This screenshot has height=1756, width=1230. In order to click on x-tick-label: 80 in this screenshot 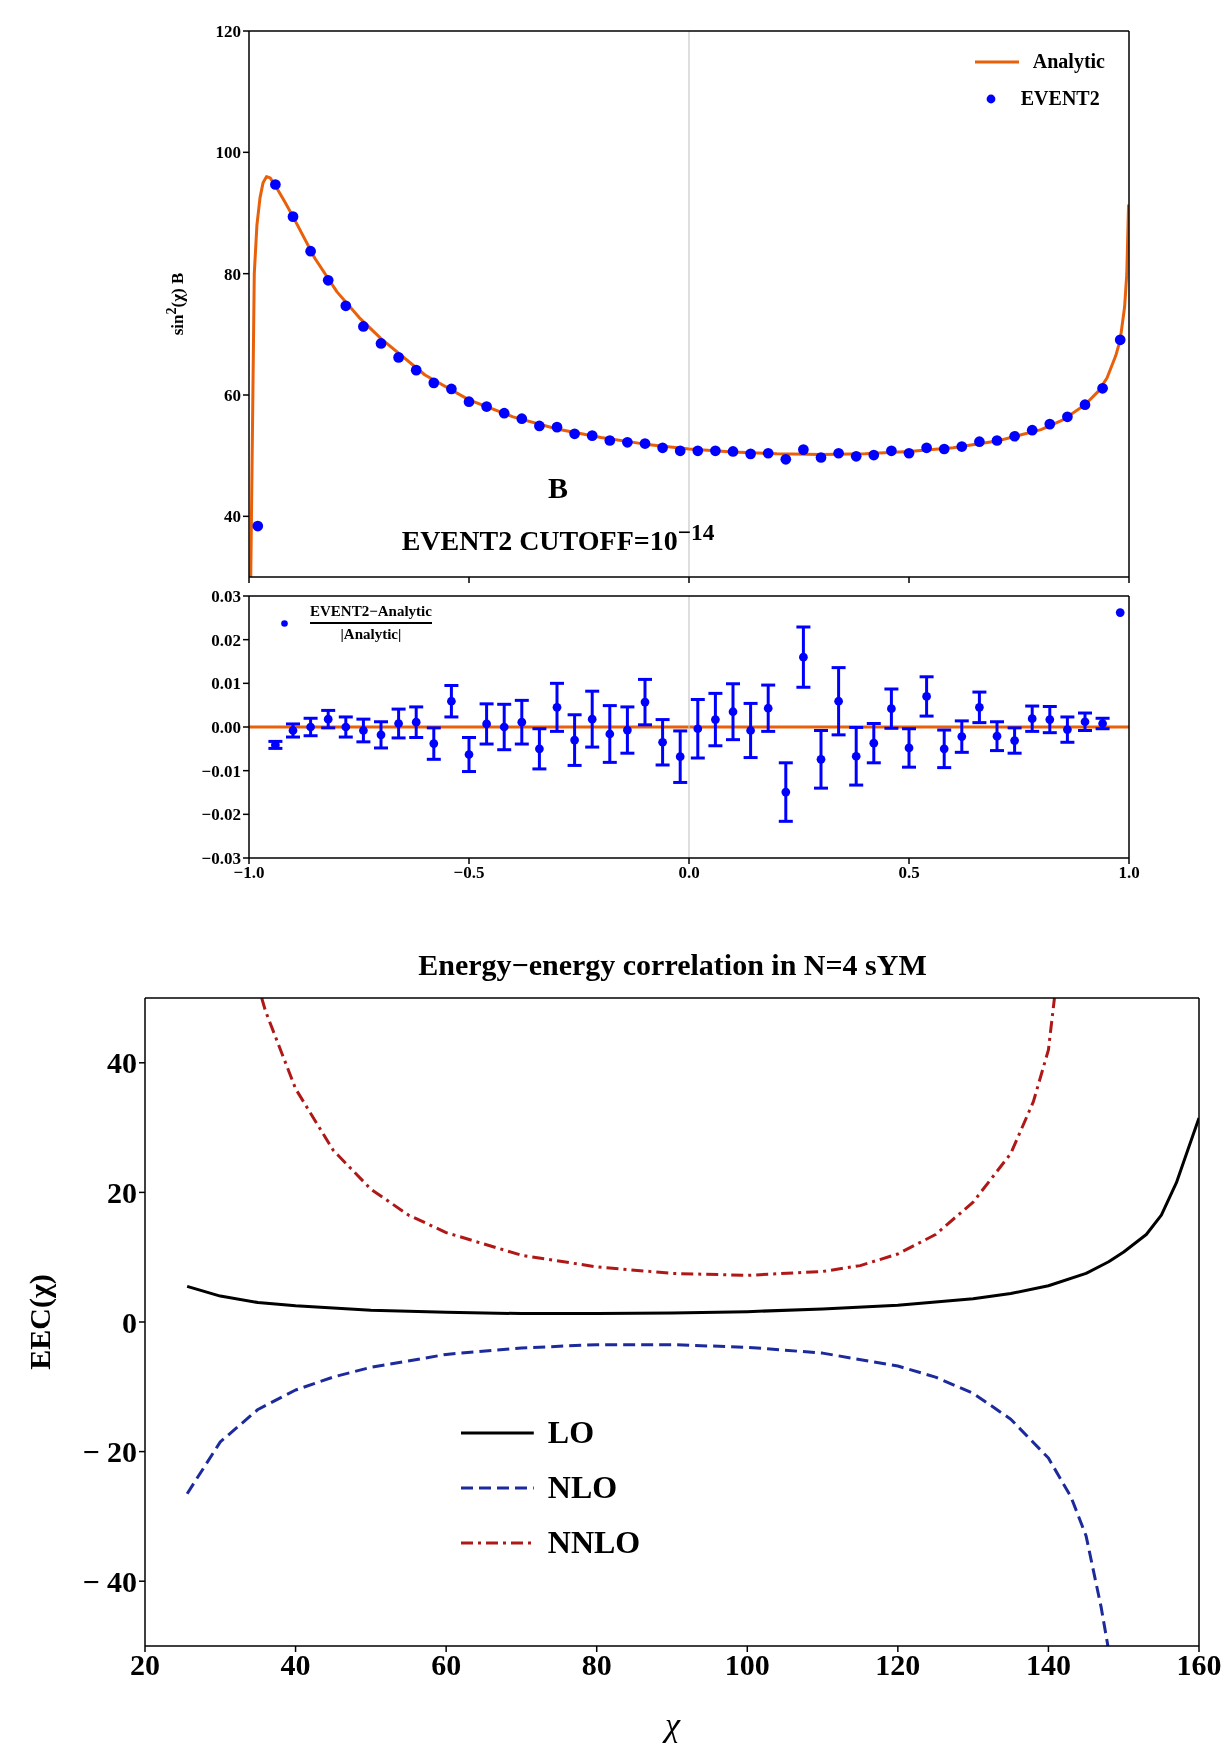, I will do `click(596, 1665)`.